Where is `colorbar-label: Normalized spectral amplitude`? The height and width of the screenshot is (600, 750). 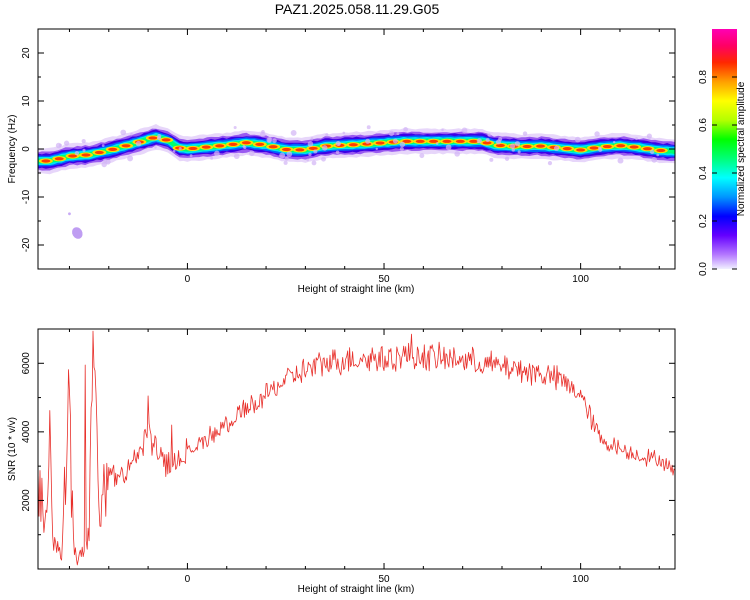
colorbar-label: Normalized spectral amplitude is located at coordinates (741, 148).